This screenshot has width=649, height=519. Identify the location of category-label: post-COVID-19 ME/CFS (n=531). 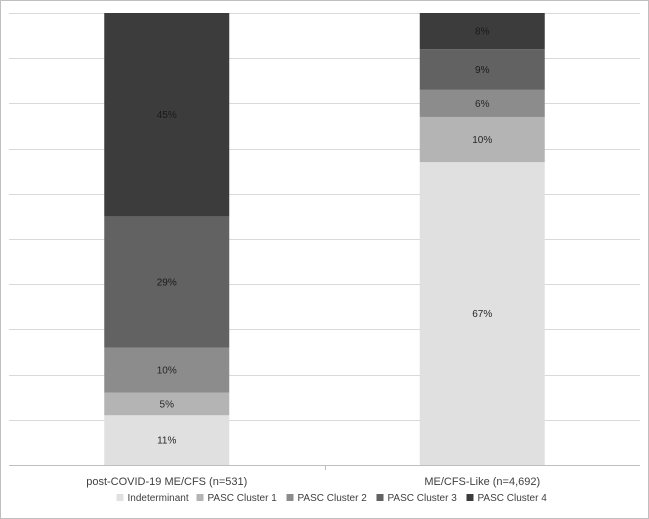
(166, 482).